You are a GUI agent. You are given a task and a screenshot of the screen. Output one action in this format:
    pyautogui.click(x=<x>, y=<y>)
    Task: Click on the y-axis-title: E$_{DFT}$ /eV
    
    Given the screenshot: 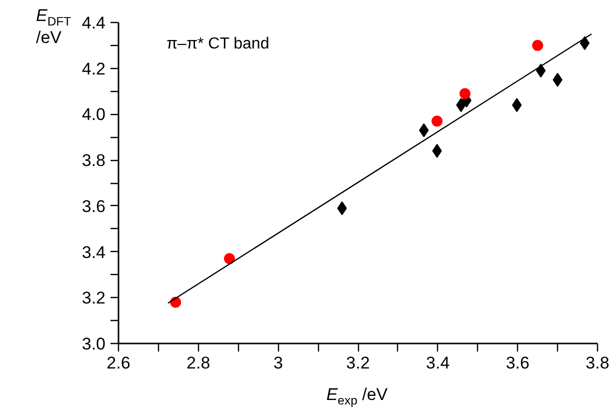 What is the action you would take?
    pyautogui.click(x=54, y=27)
    